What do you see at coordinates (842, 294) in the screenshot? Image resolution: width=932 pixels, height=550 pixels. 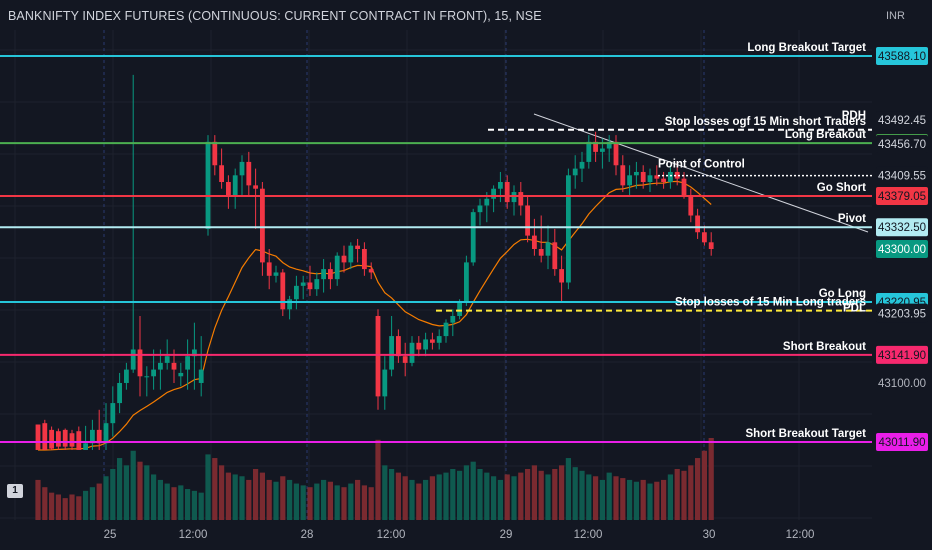 I see `level-label: Go Long` at bounding box center [842, 294].